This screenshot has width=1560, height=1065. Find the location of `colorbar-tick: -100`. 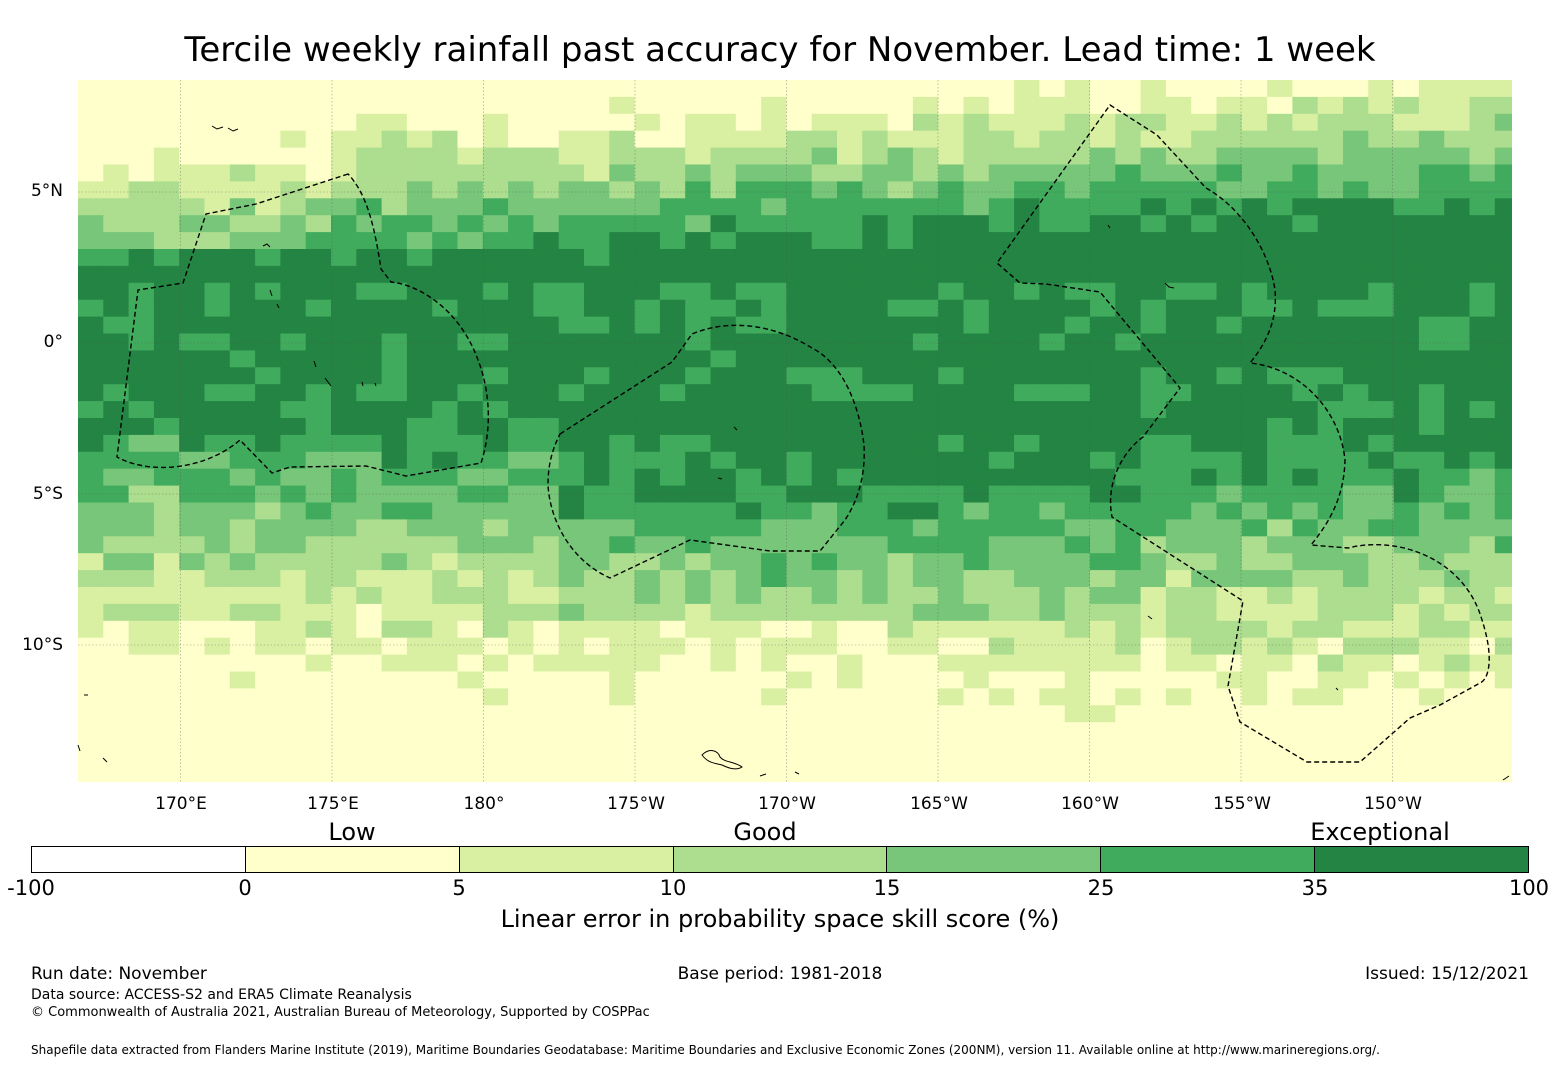

colorbar-tick: -100 is located at coordinates (31, 888).